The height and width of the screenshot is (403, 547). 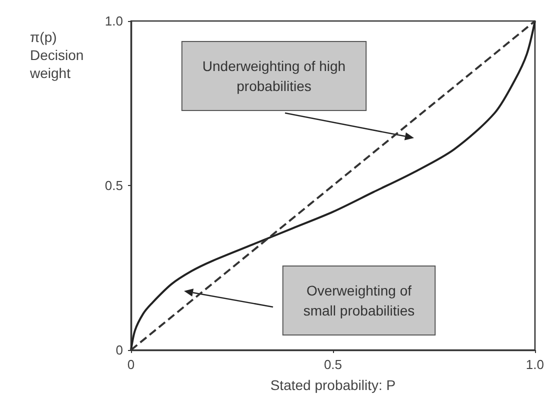 What do you see at coordinates (131, 364) in the screenshot?
I see `x-tick-label: 0` at bounding box center [131, 364].